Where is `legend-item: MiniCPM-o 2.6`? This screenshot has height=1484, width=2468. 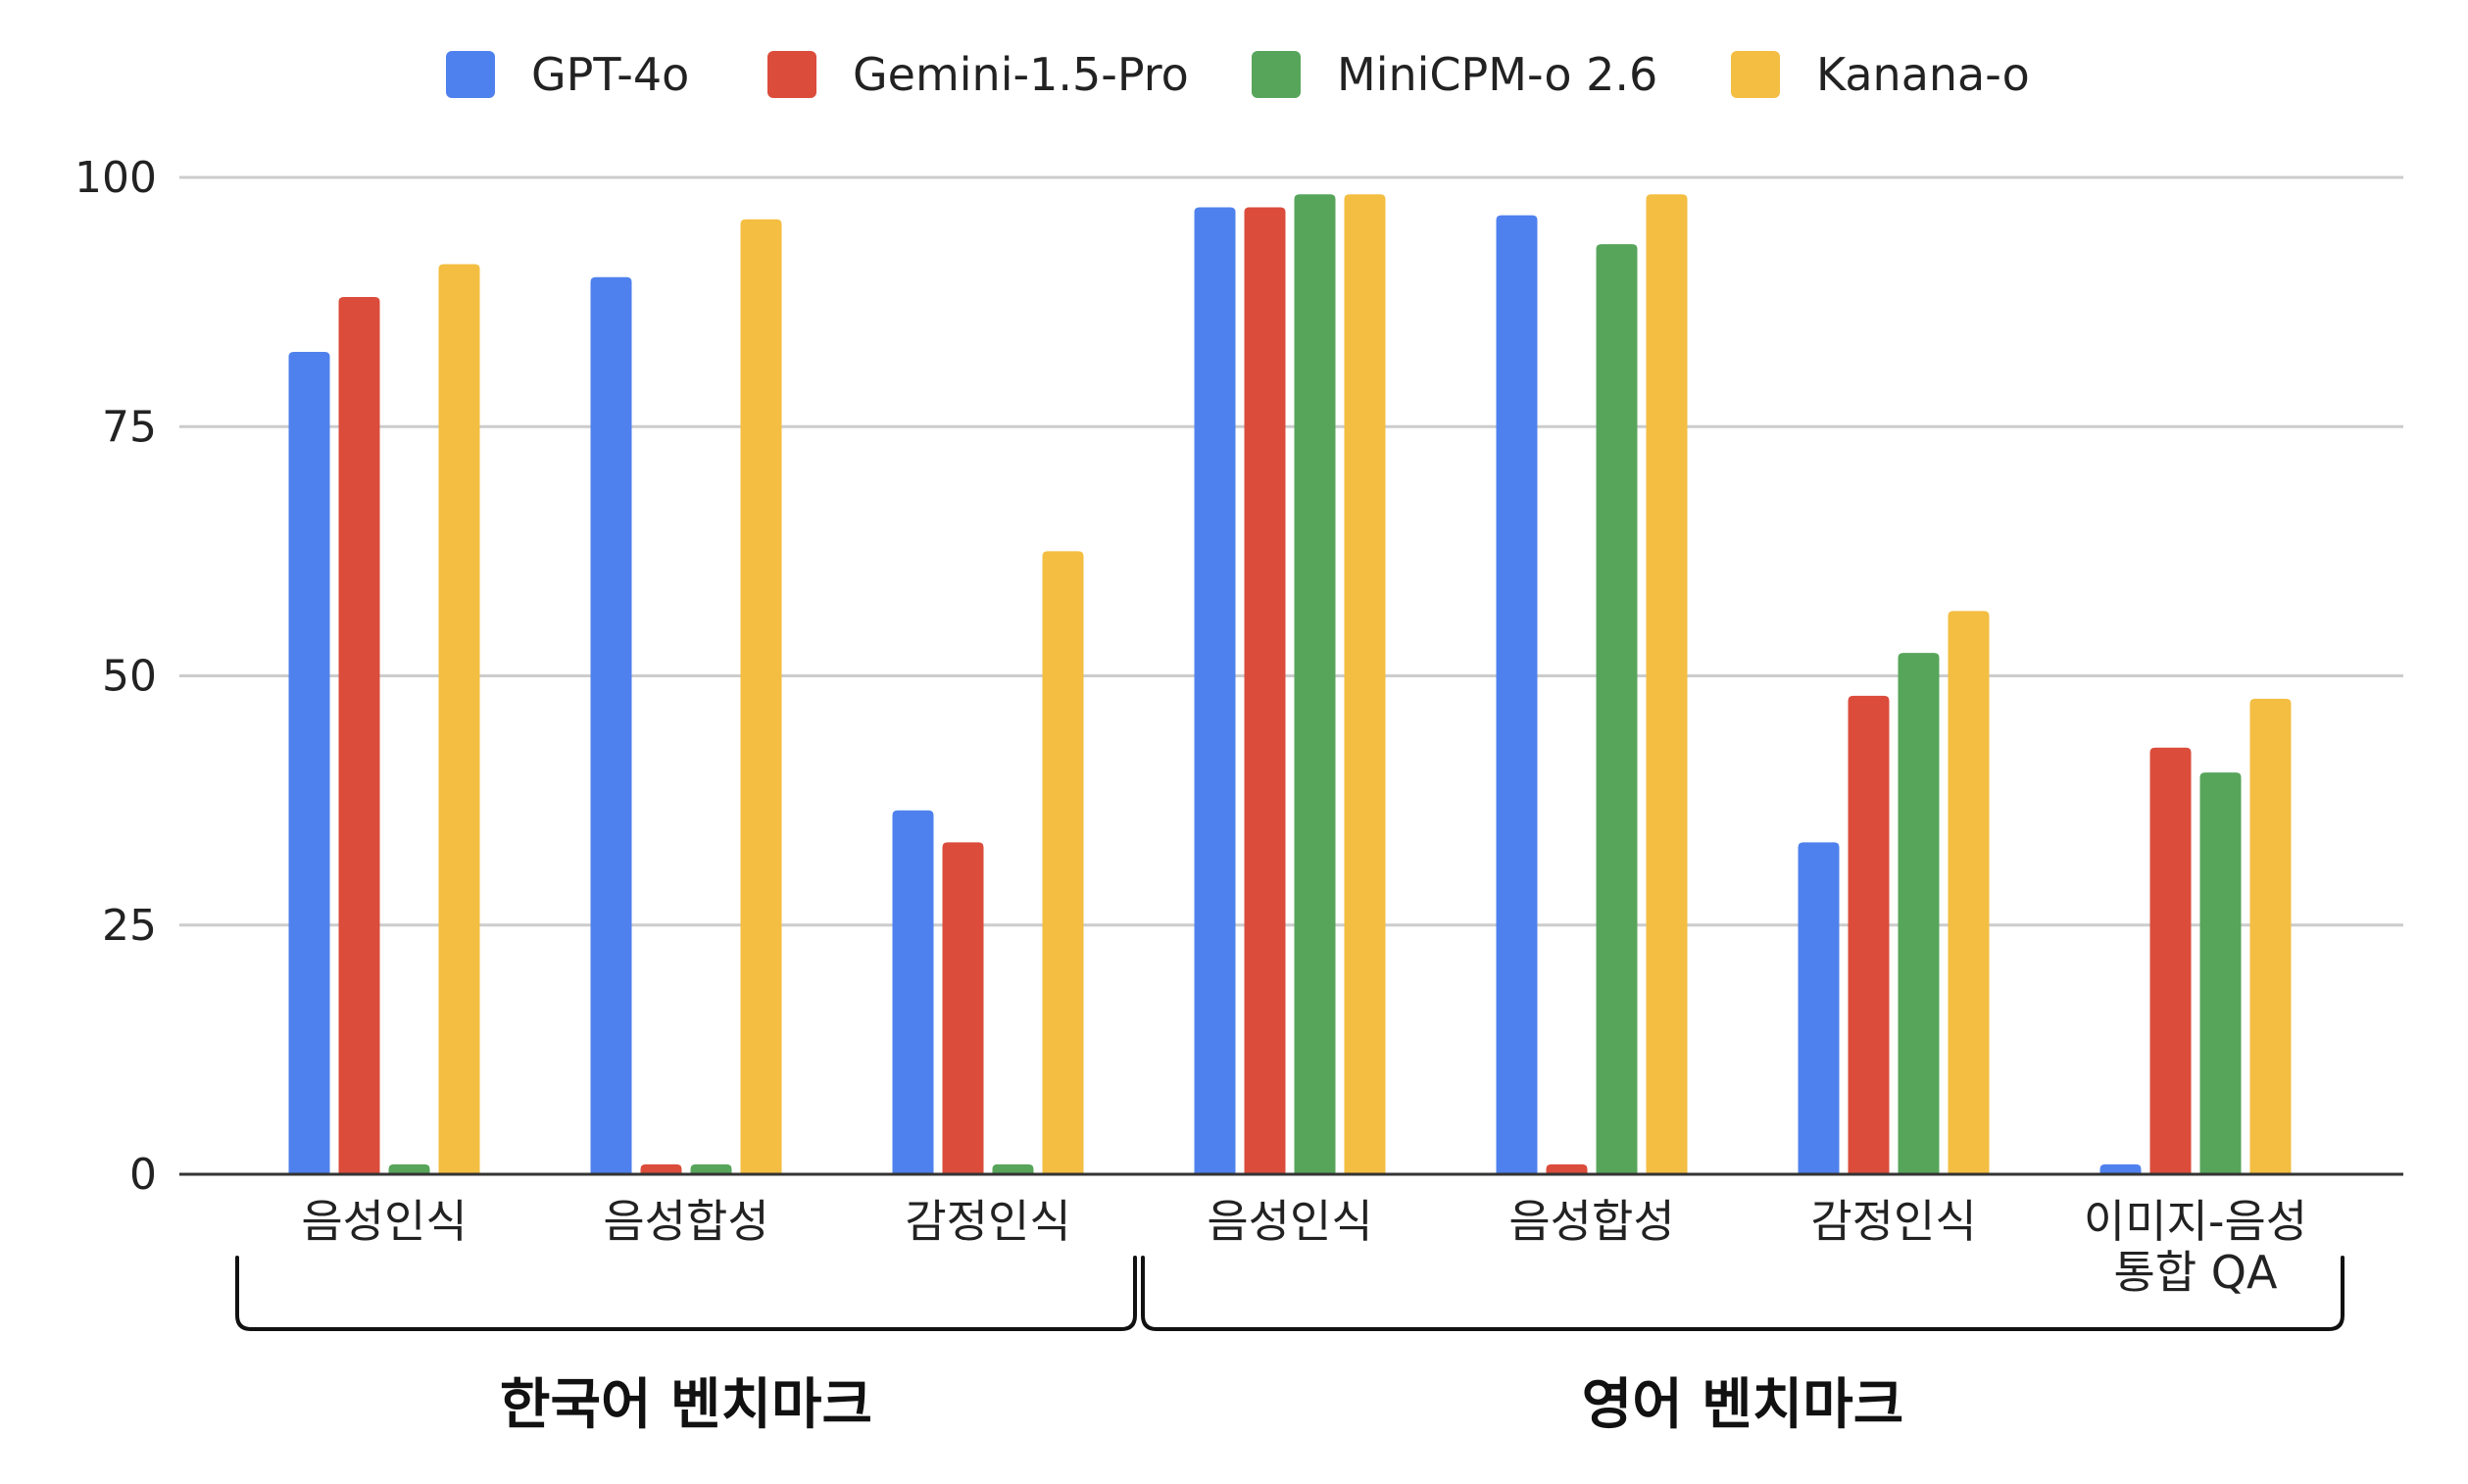 legend-item: MiniCPM-o 2.6 is located at coordinates (1454, 74).